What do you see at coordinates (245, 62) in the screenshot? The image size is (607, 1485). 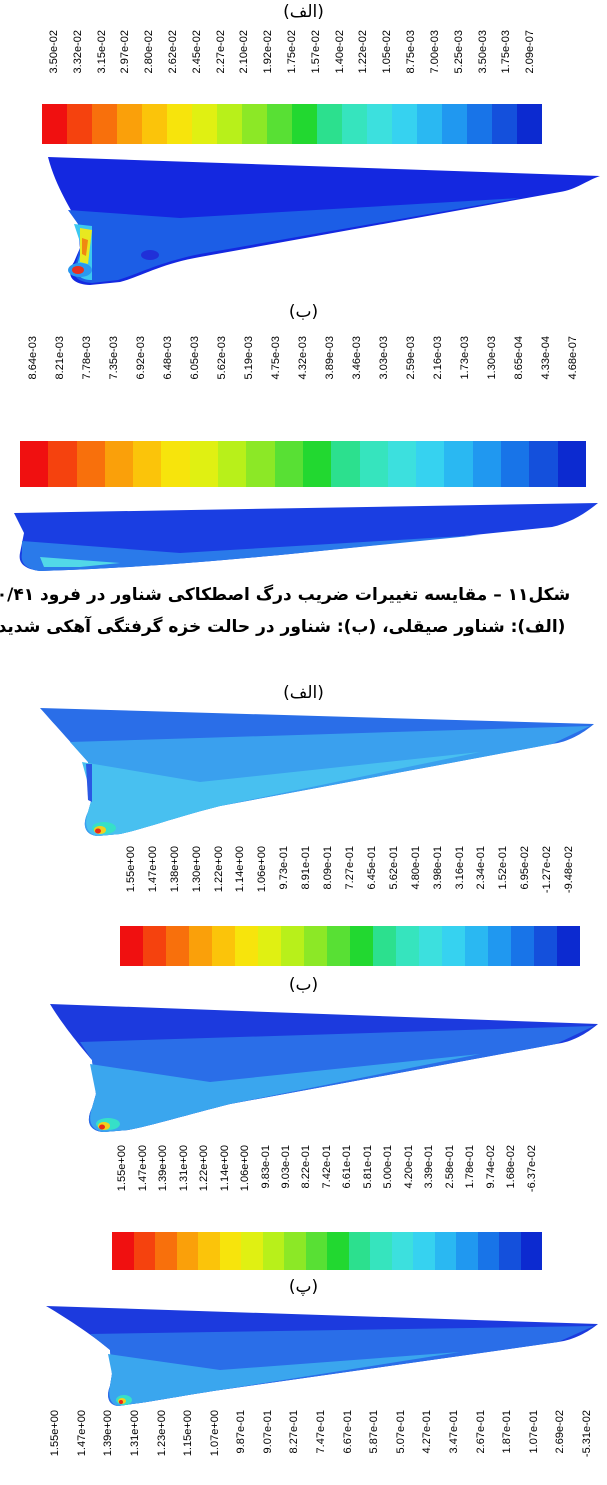 I see `legend-tick-label: 2.10e-02` at bounding box center [245, 62].